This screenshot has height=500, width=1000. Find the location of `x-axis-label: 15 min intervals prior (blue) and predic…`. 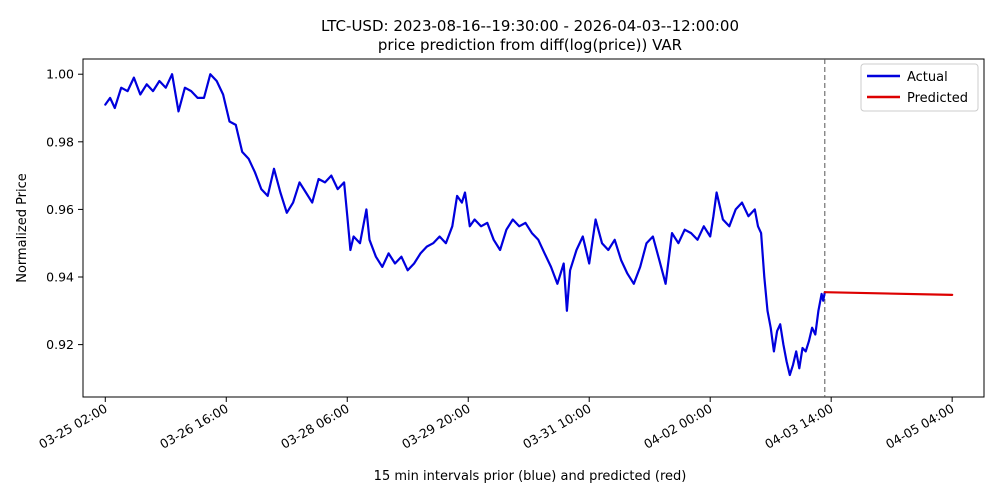

x-axis-label: 15 min intervals prior (blue) and predic… is located at coordinates (530, 476).